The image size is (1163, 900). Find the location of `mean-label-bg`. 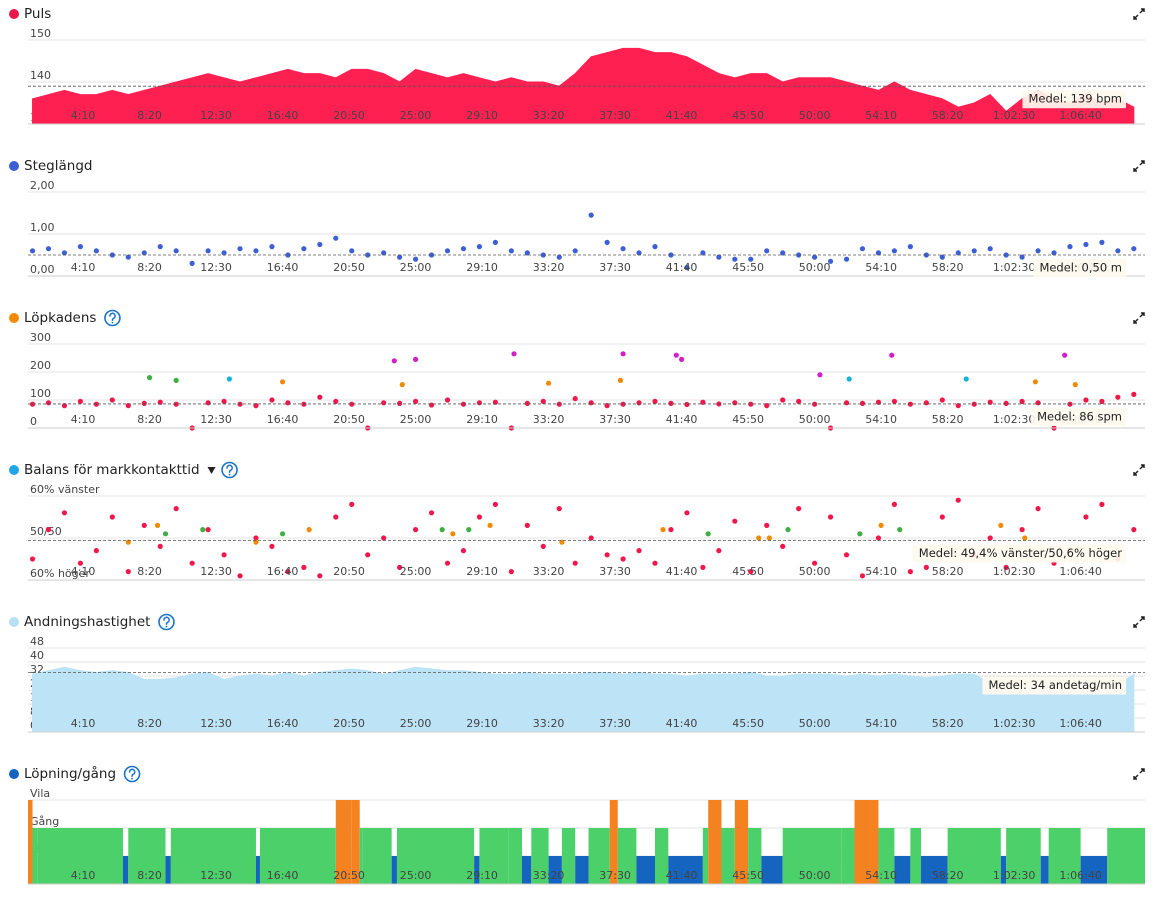

mean-label-bg is located at coordinates (1074, 99).